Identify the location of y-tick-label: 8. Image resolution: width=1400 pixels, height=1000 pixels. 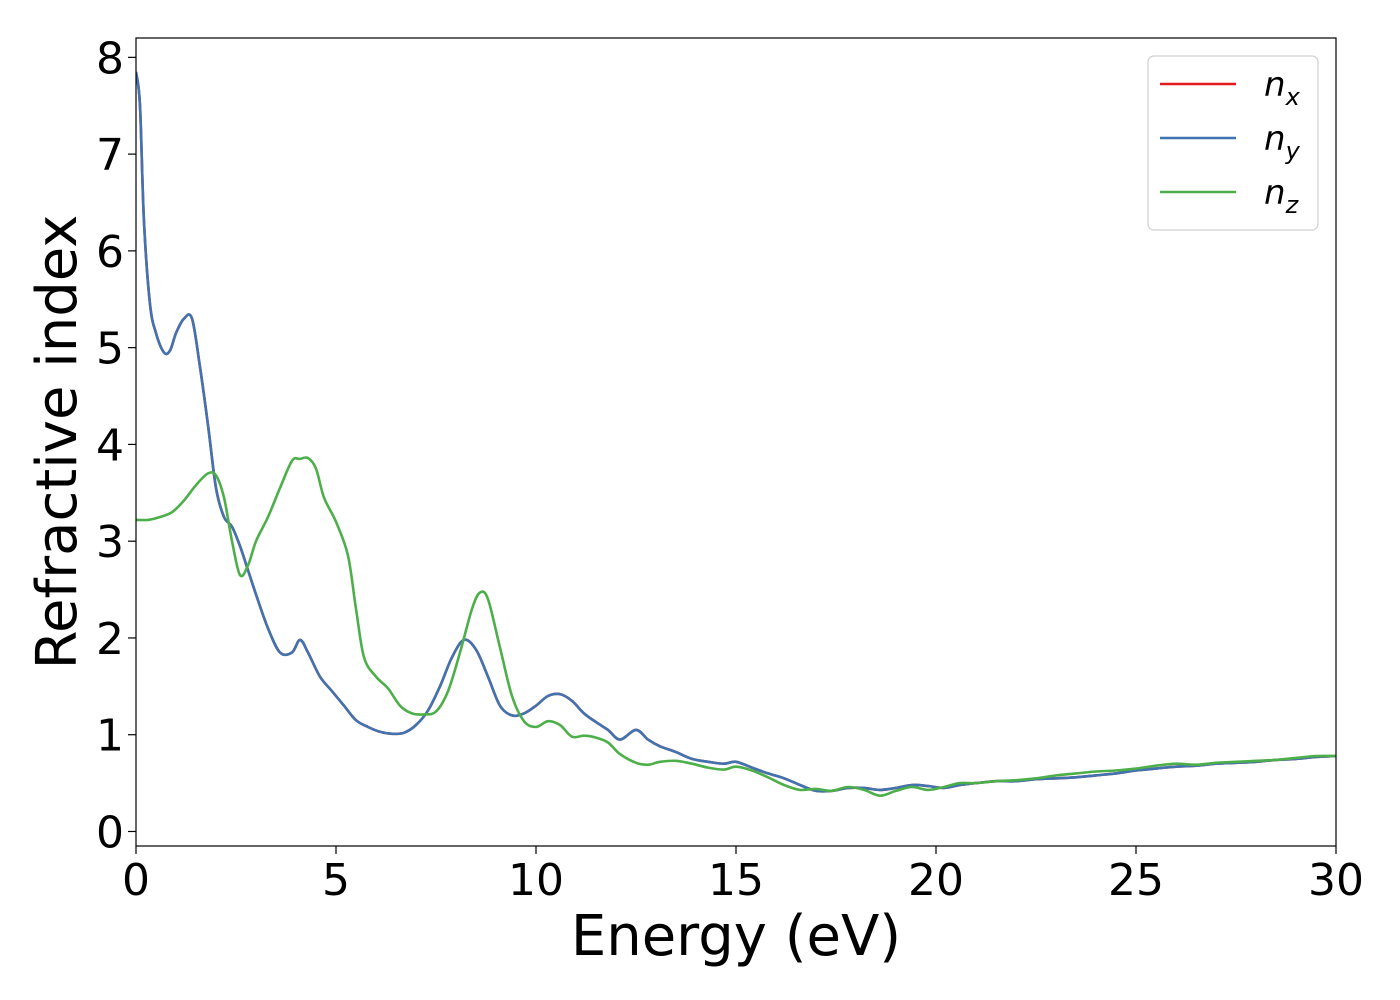
(110, 58).